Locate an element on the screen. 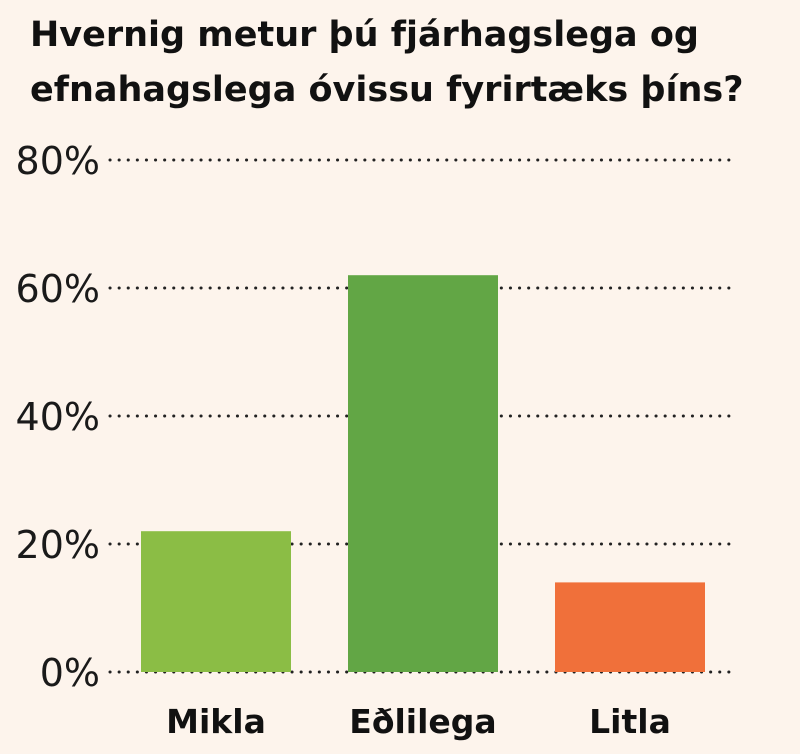  x-axis-labels: Mikla Eðlilega Litla is located at coordinates (418, 721).